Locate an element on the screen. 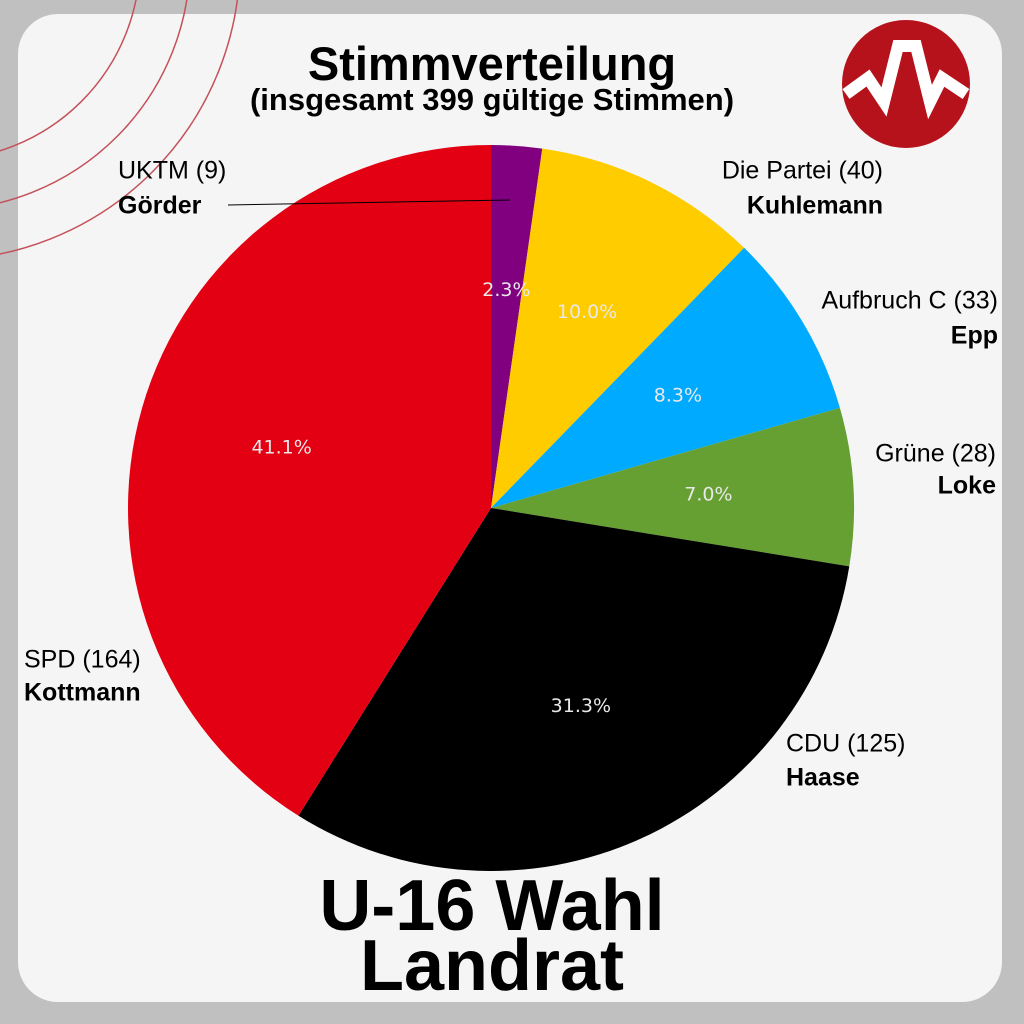  slice-party-label: Die Partei (40) is located at coordinates (802, 171).